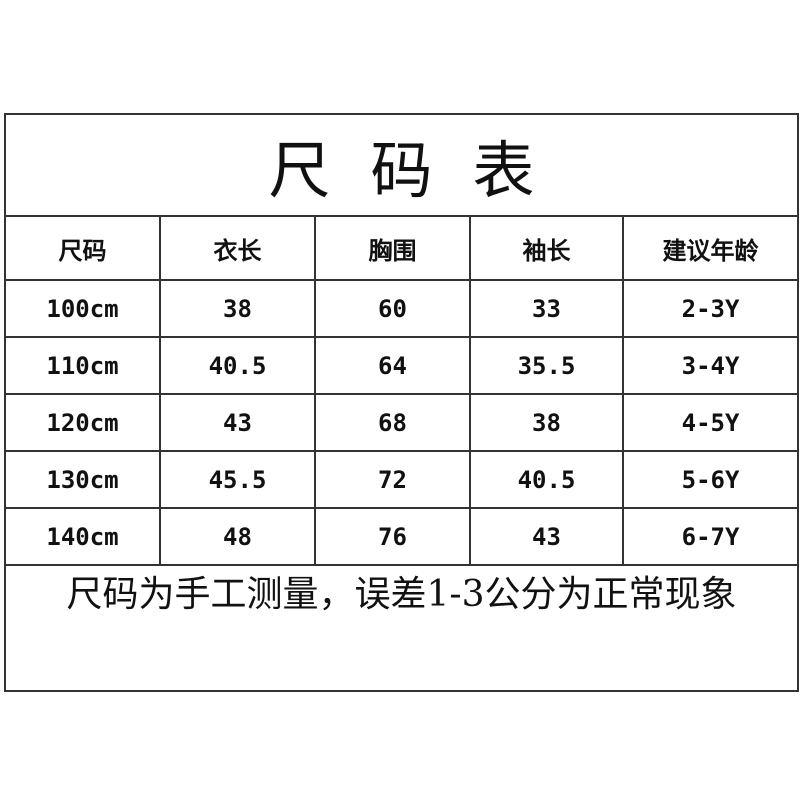 The height and width of the screenshot is (800, 800). Describe the element at coordinates (710, 422) in the screenshot. I see `cell: 4-5Y` at that location.